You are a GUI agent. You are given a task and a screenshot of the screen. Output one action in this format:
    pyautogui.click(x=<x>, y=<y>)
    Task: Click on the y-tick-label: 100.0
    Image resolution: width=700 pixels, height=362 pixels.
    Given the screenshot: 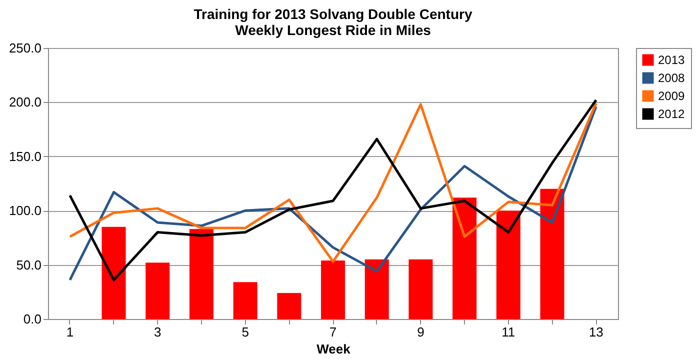 What is the action you would take?
    pyautogui.click(x=25, y=210)
    